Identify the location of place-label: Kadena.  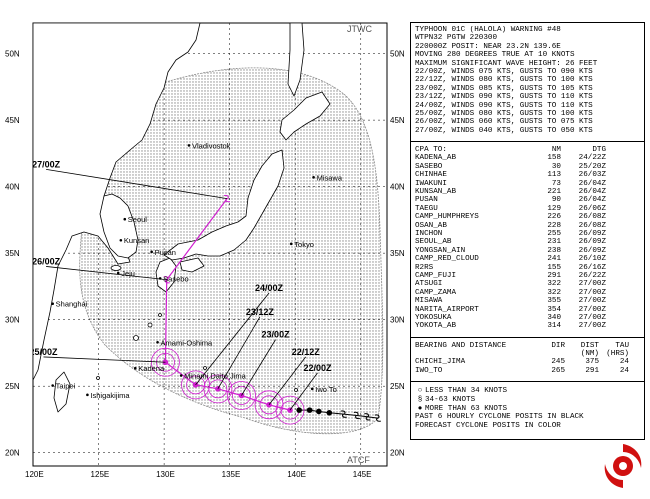
(151, 368).